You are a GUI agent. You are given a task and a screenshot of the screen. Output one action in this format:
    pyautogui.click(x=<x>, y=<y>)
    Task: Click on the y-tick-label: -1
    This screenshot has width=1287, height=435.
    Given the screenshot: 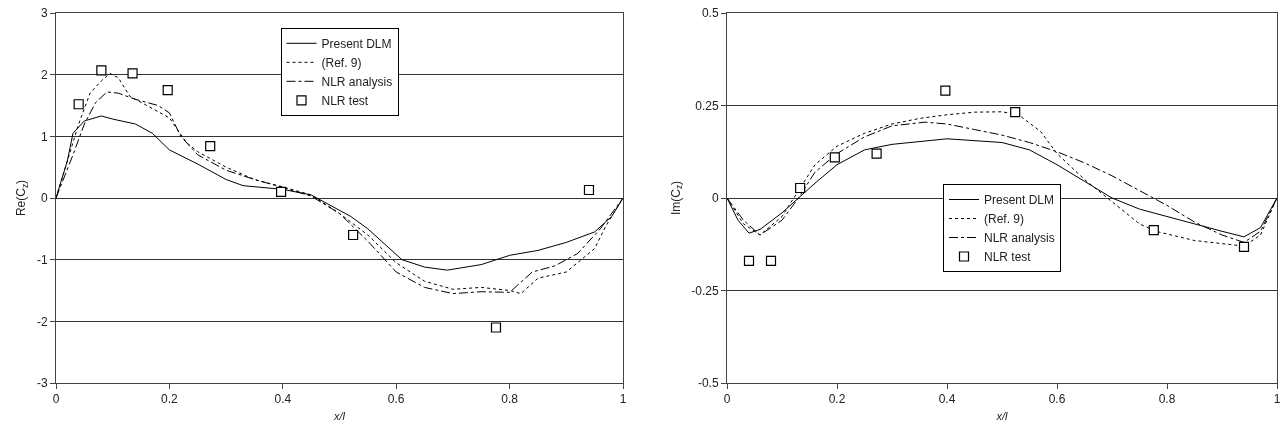 What is the action you would take?
    pyautogui.click(x=42, y=259)
    